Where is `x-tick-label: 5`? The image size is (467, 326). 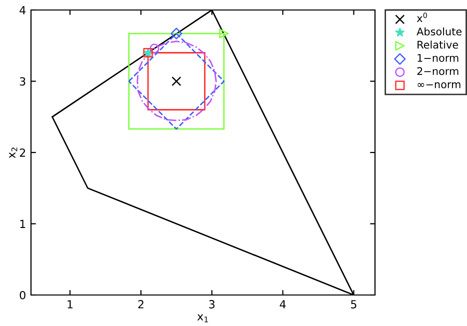 x-tick-label: 5 is located at coordinates (353, 304).